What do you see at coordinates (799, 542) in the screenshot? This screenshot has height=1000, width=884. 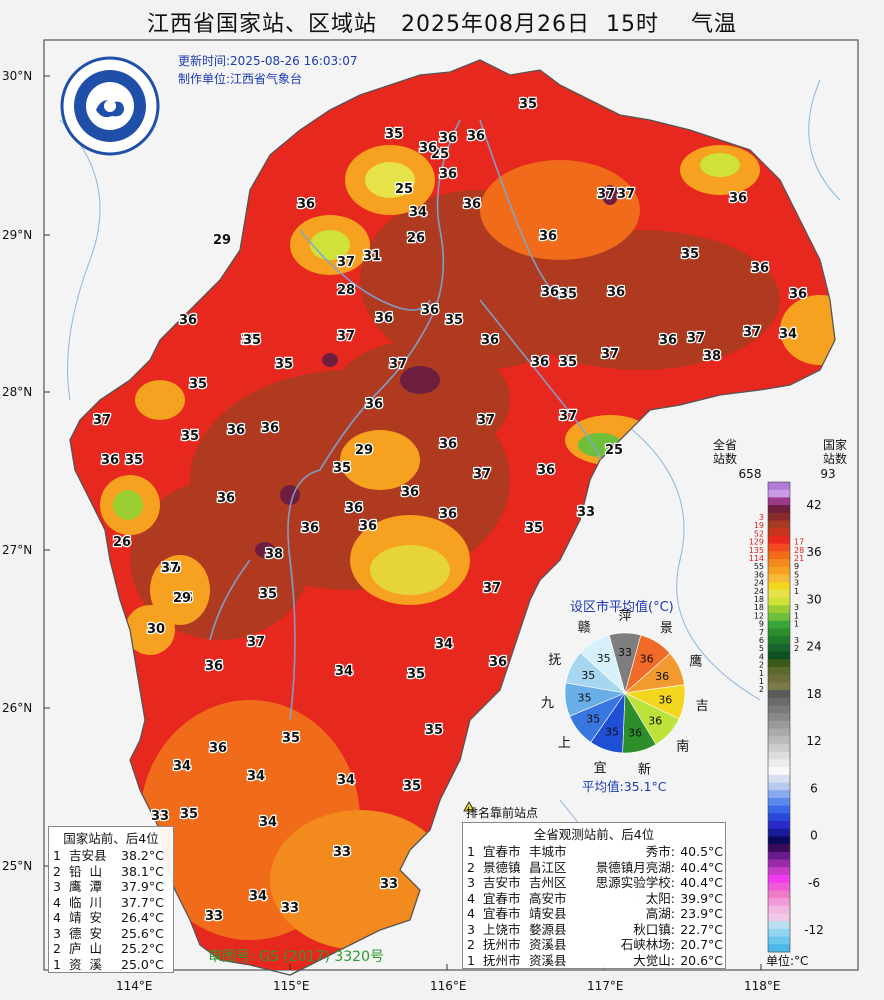 I see `colorbar-count-national: 17` at bounding box center [799, 542].